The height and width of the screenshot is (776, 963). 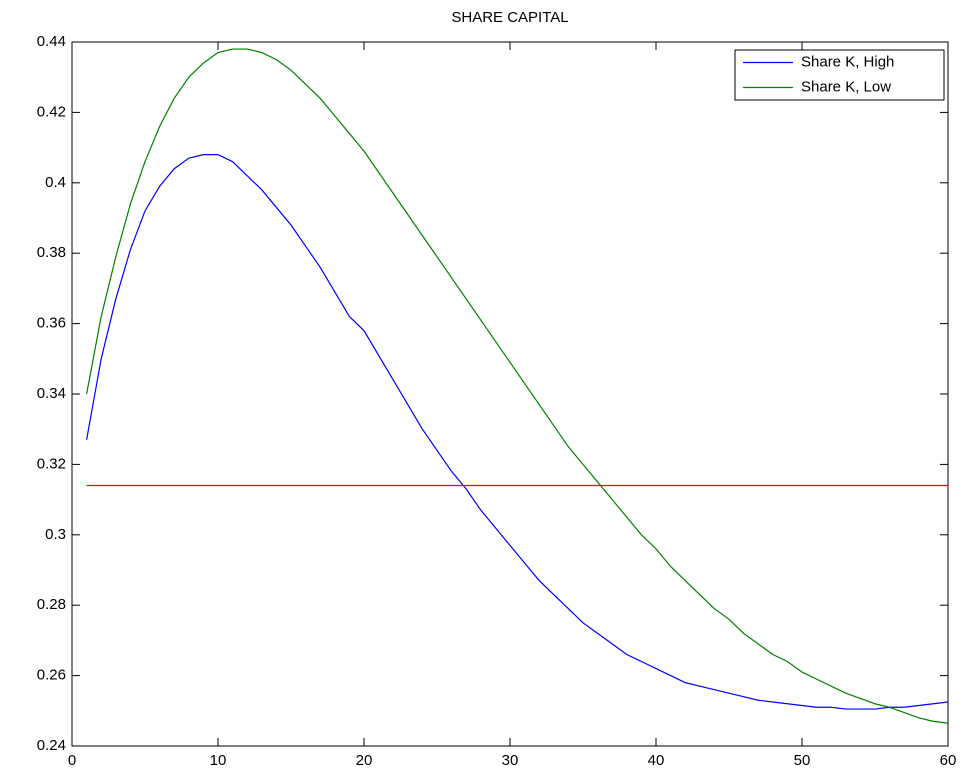 I want to click on y-tick-label: 0.38, so click(x=51, y=252).